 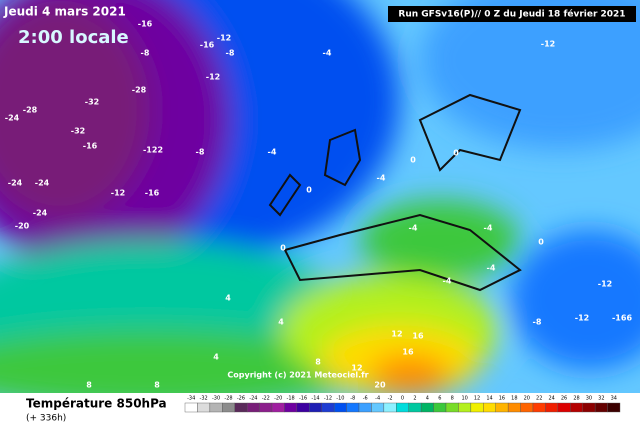 What do you see at coordinates (64, 12) in the screenshot?
I see `date: Jeudi 4 mars 2021` at bounding box center [64, 12].